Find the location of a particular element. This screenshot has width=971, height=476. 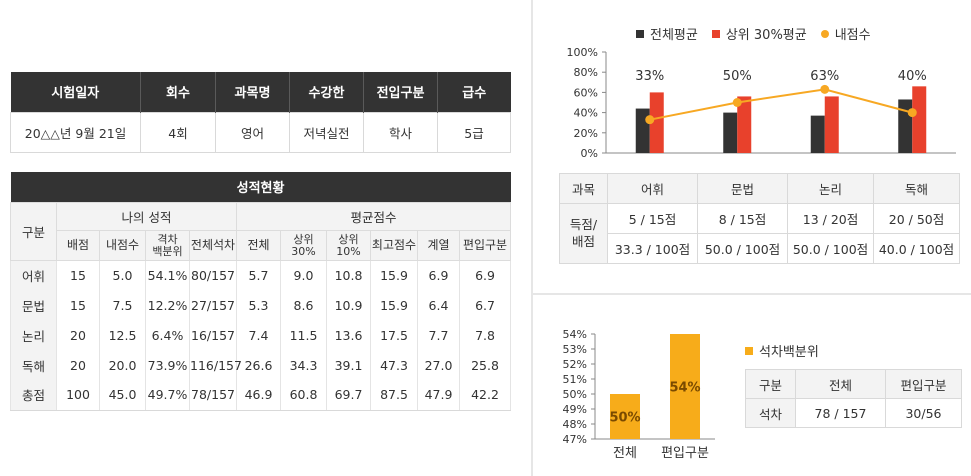

cell-top30: 9.0 is located at coordinates (303, 275).